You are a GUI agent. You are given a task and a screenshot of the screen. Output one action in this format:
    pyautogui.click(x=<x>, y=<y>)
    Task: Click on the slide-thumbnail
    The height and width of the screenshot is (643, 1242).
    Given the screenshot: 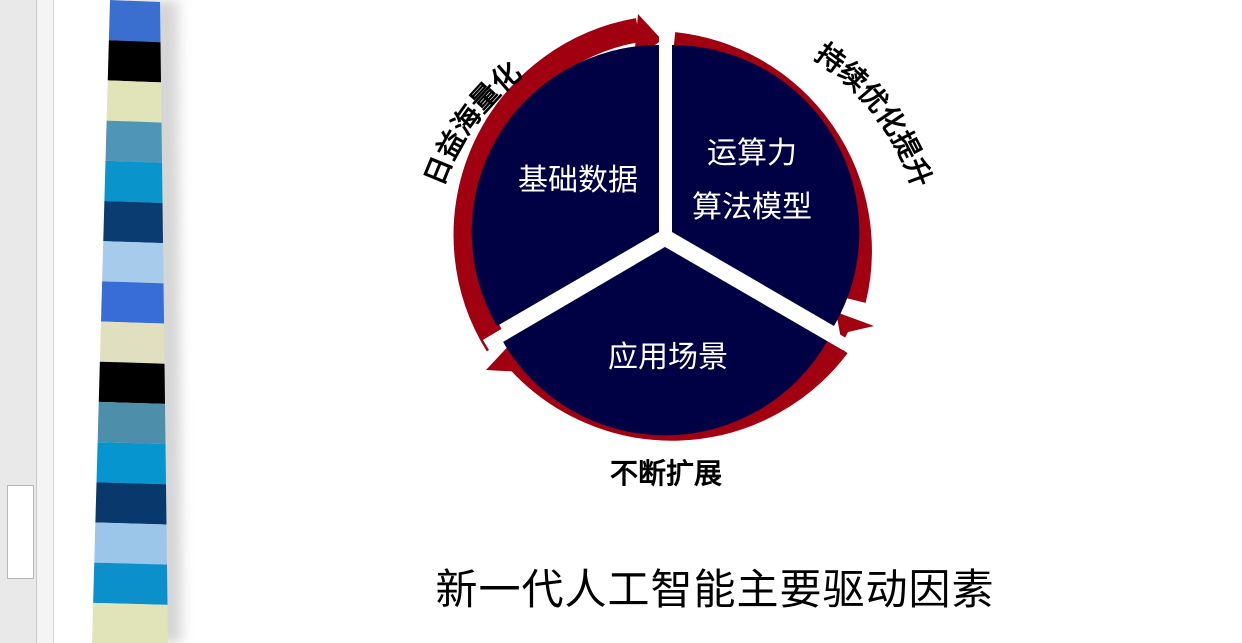 What is the action you would take?
    pyautogui.click(x=20, y=532)
    